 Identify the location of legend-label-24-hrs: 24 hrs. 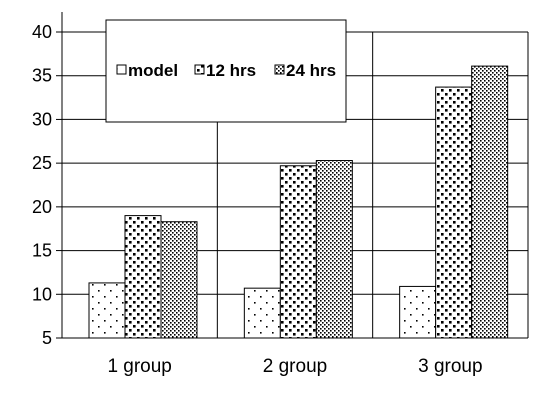
(311, 70).